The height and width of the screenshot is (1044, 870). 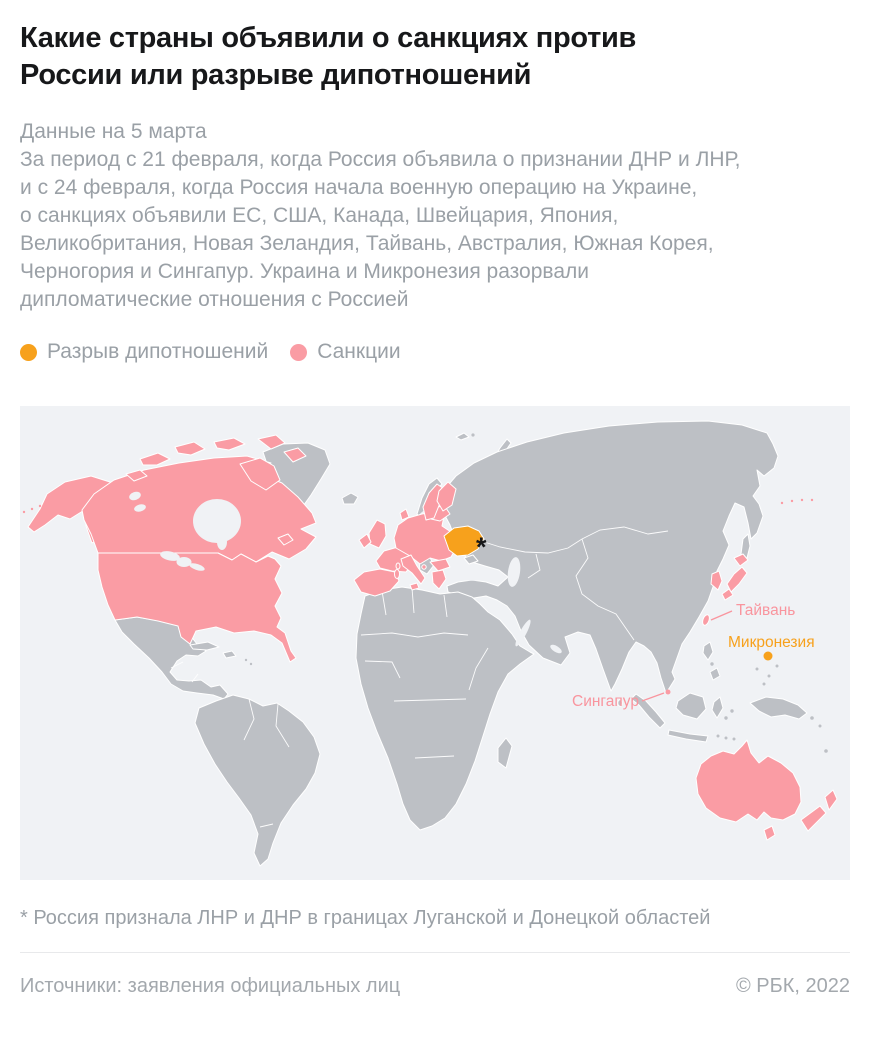 I want to click on borneo, so click(x=691, y=706).